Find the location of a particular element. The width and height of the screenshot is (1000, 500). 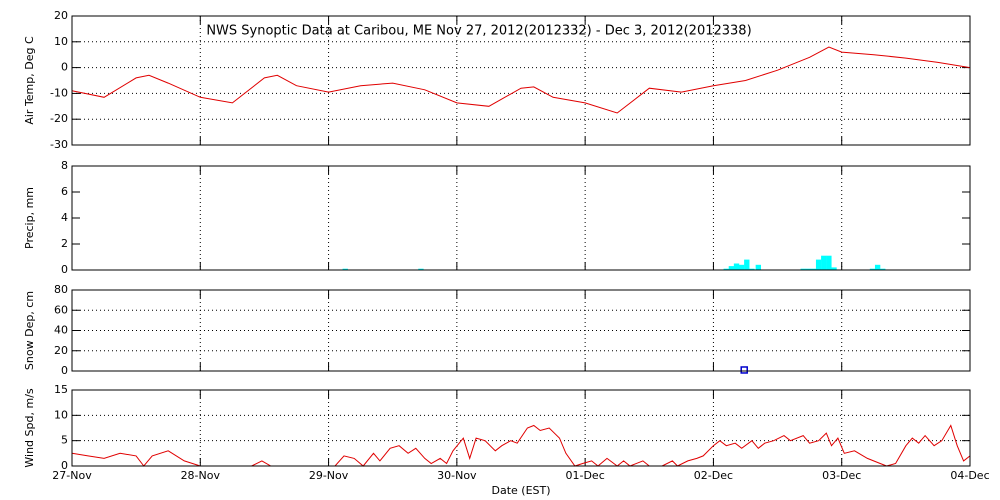

y-tick-label: 6 is located at coordinates (64, 191).